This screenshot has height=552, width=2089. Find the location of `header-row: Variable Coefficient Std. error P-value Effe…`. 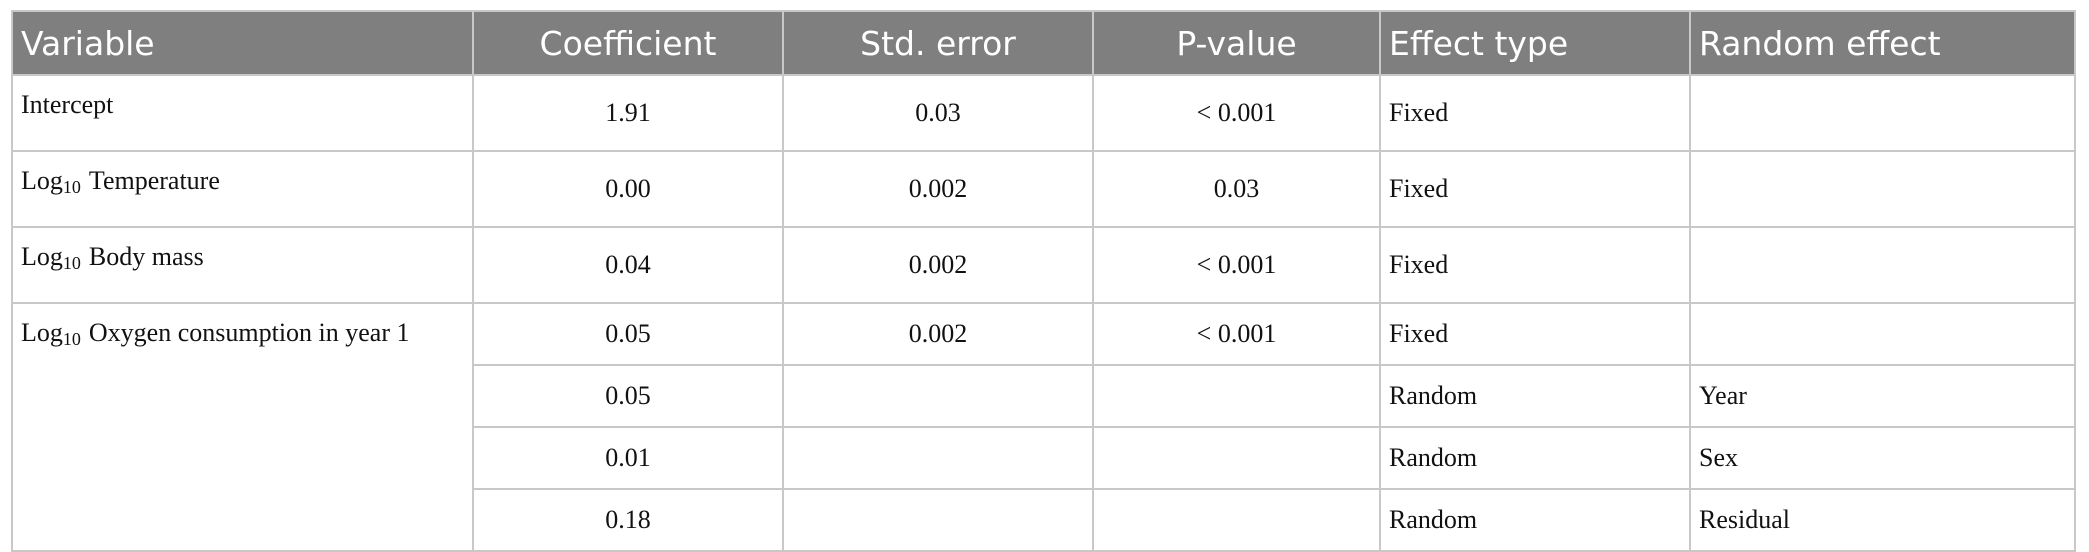

header-row: Variable Coefficient Std. error P-value Effe… is located at coordinates (1043, 43).